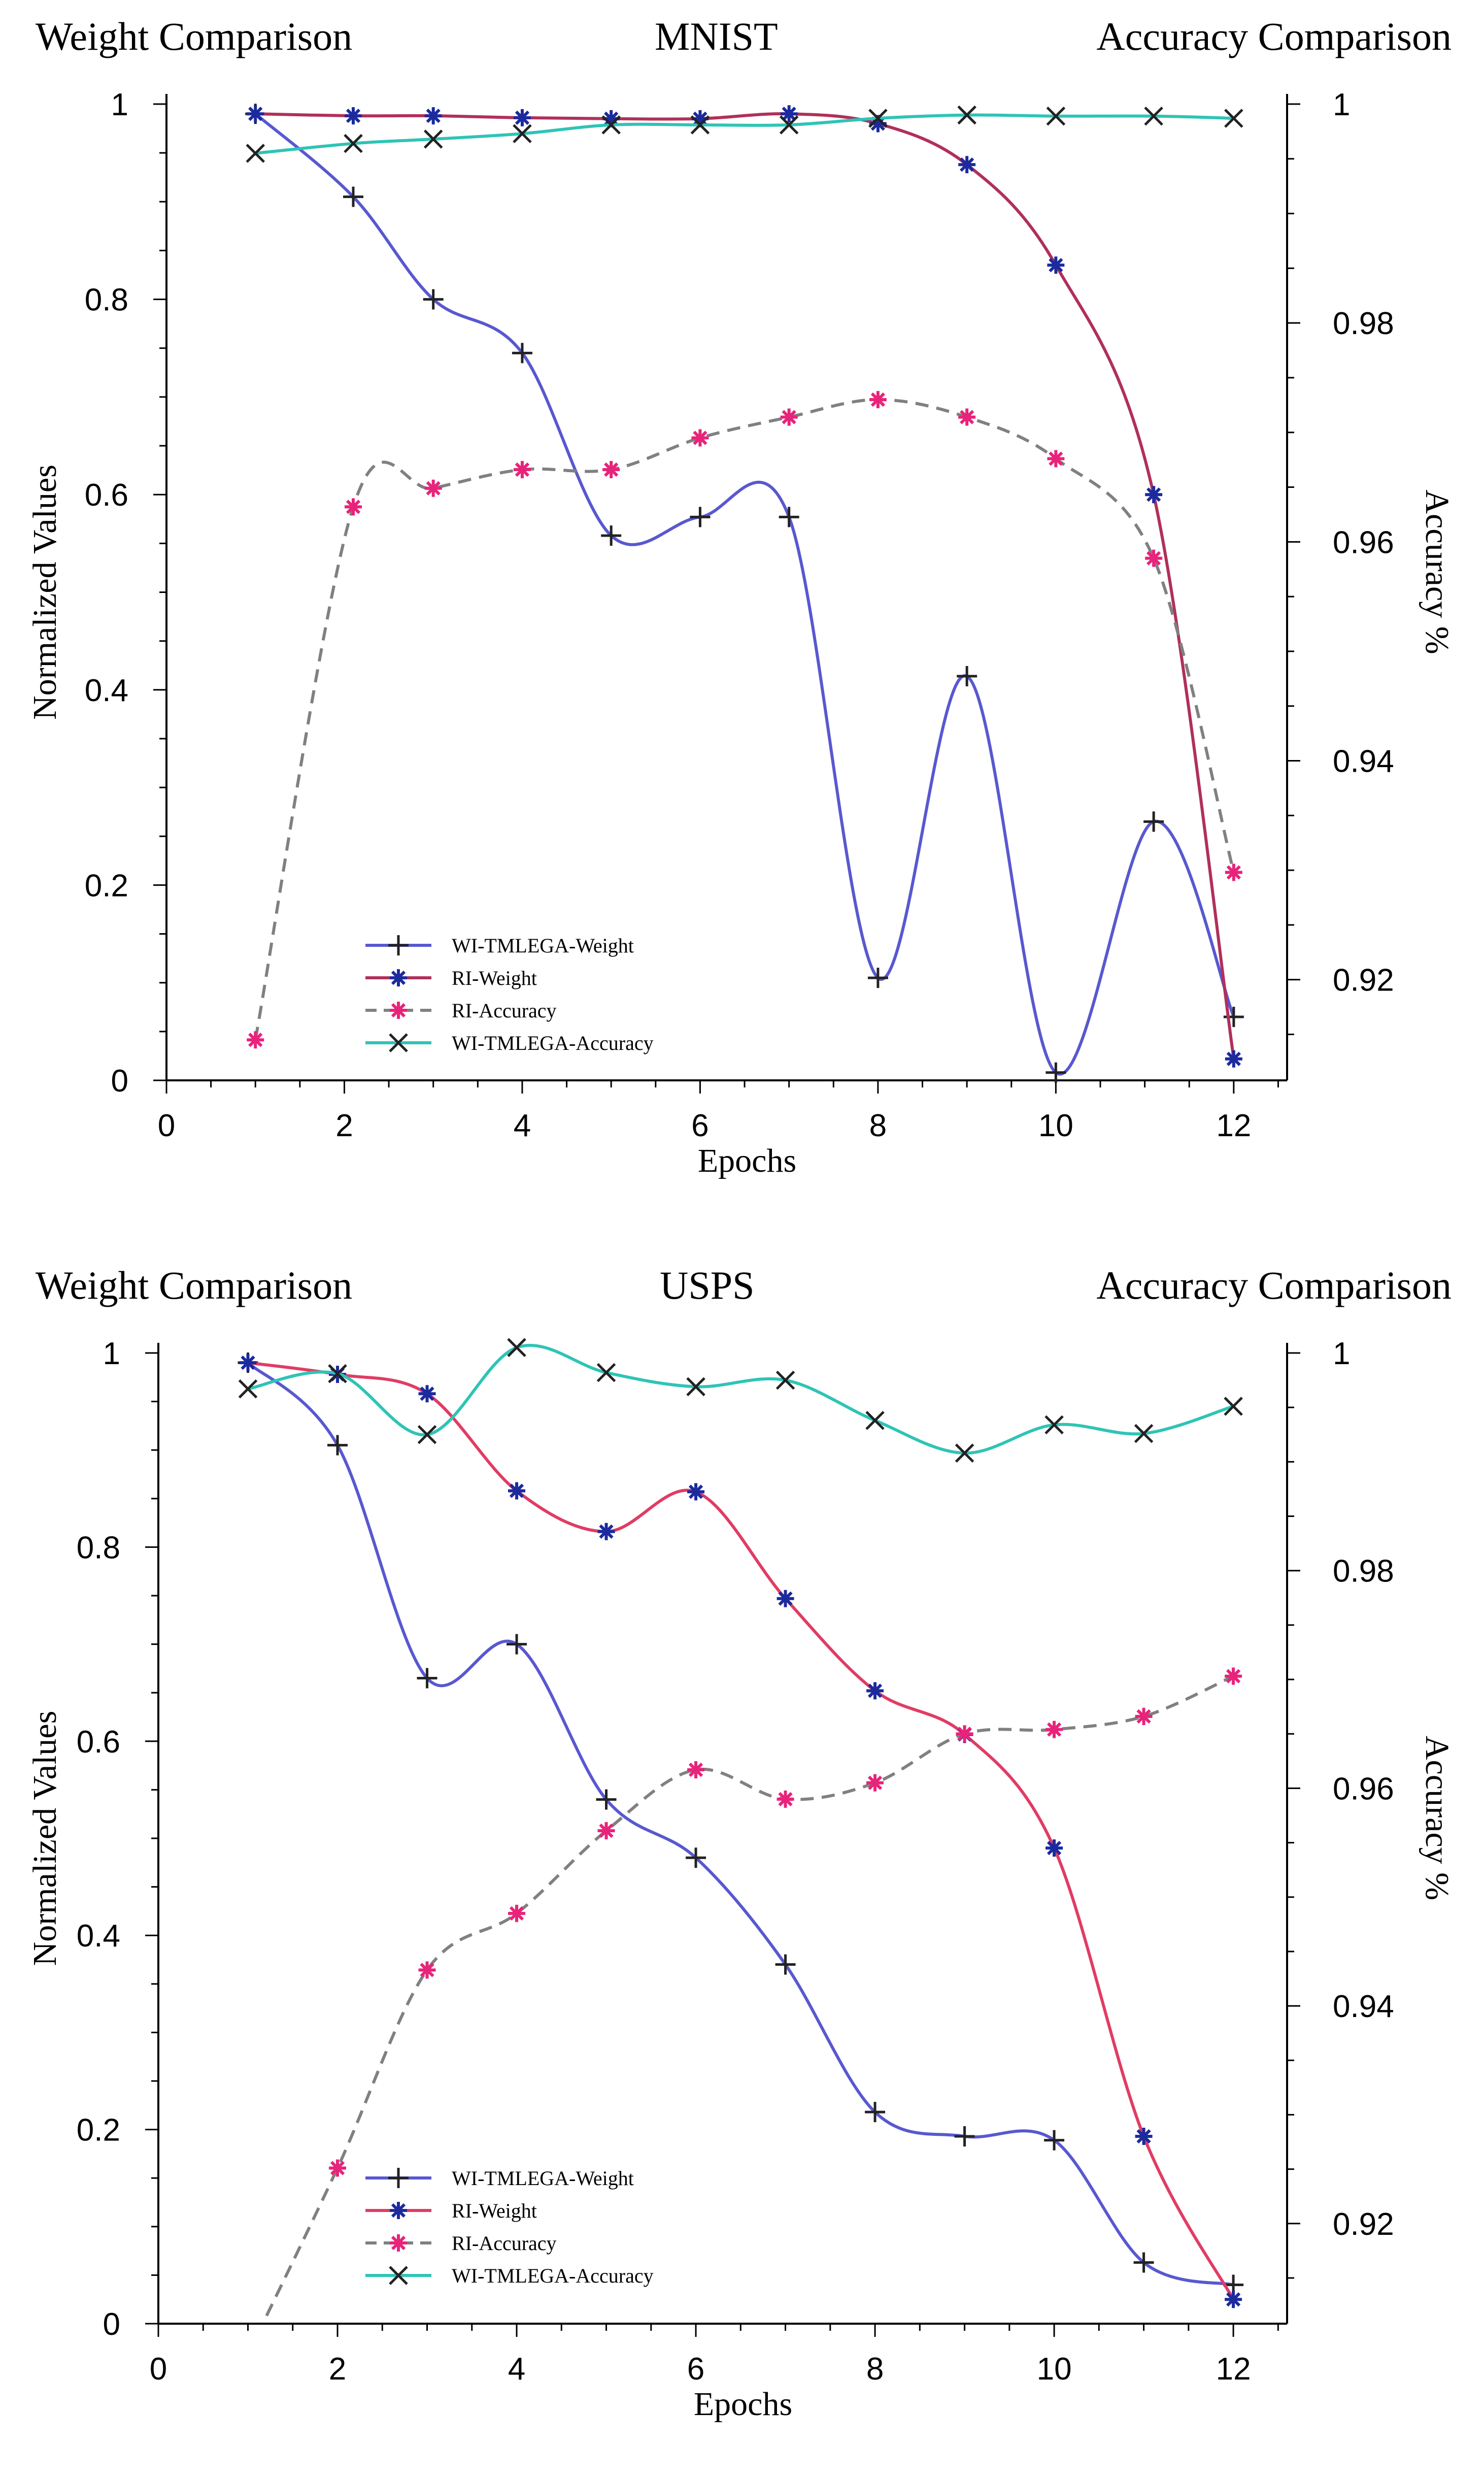 This screenshot has width=1484, height=2477. Describe the element at coordinates (1363, 2224) in the screenshot. I see `y2-tick-label: 0.92` at that location.